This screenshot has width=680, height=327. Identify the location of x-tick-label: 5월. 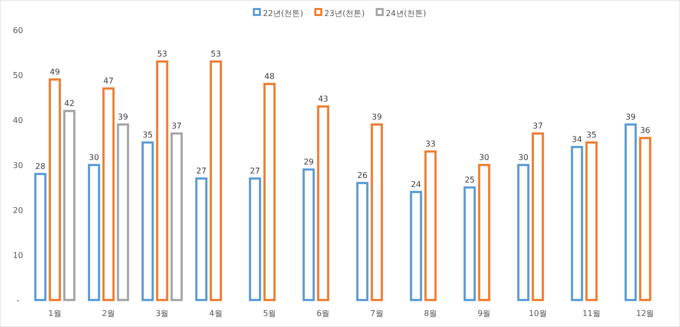
(269, 313).